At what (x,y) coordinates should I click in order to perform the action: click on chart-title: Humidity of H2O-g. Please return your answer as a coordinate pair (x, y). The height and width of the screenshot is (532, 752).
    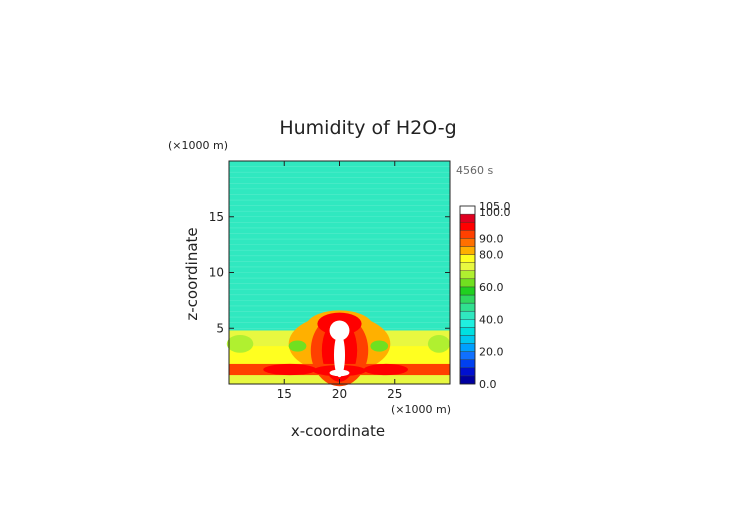
    Looking at the image, I should click on (367, 128).